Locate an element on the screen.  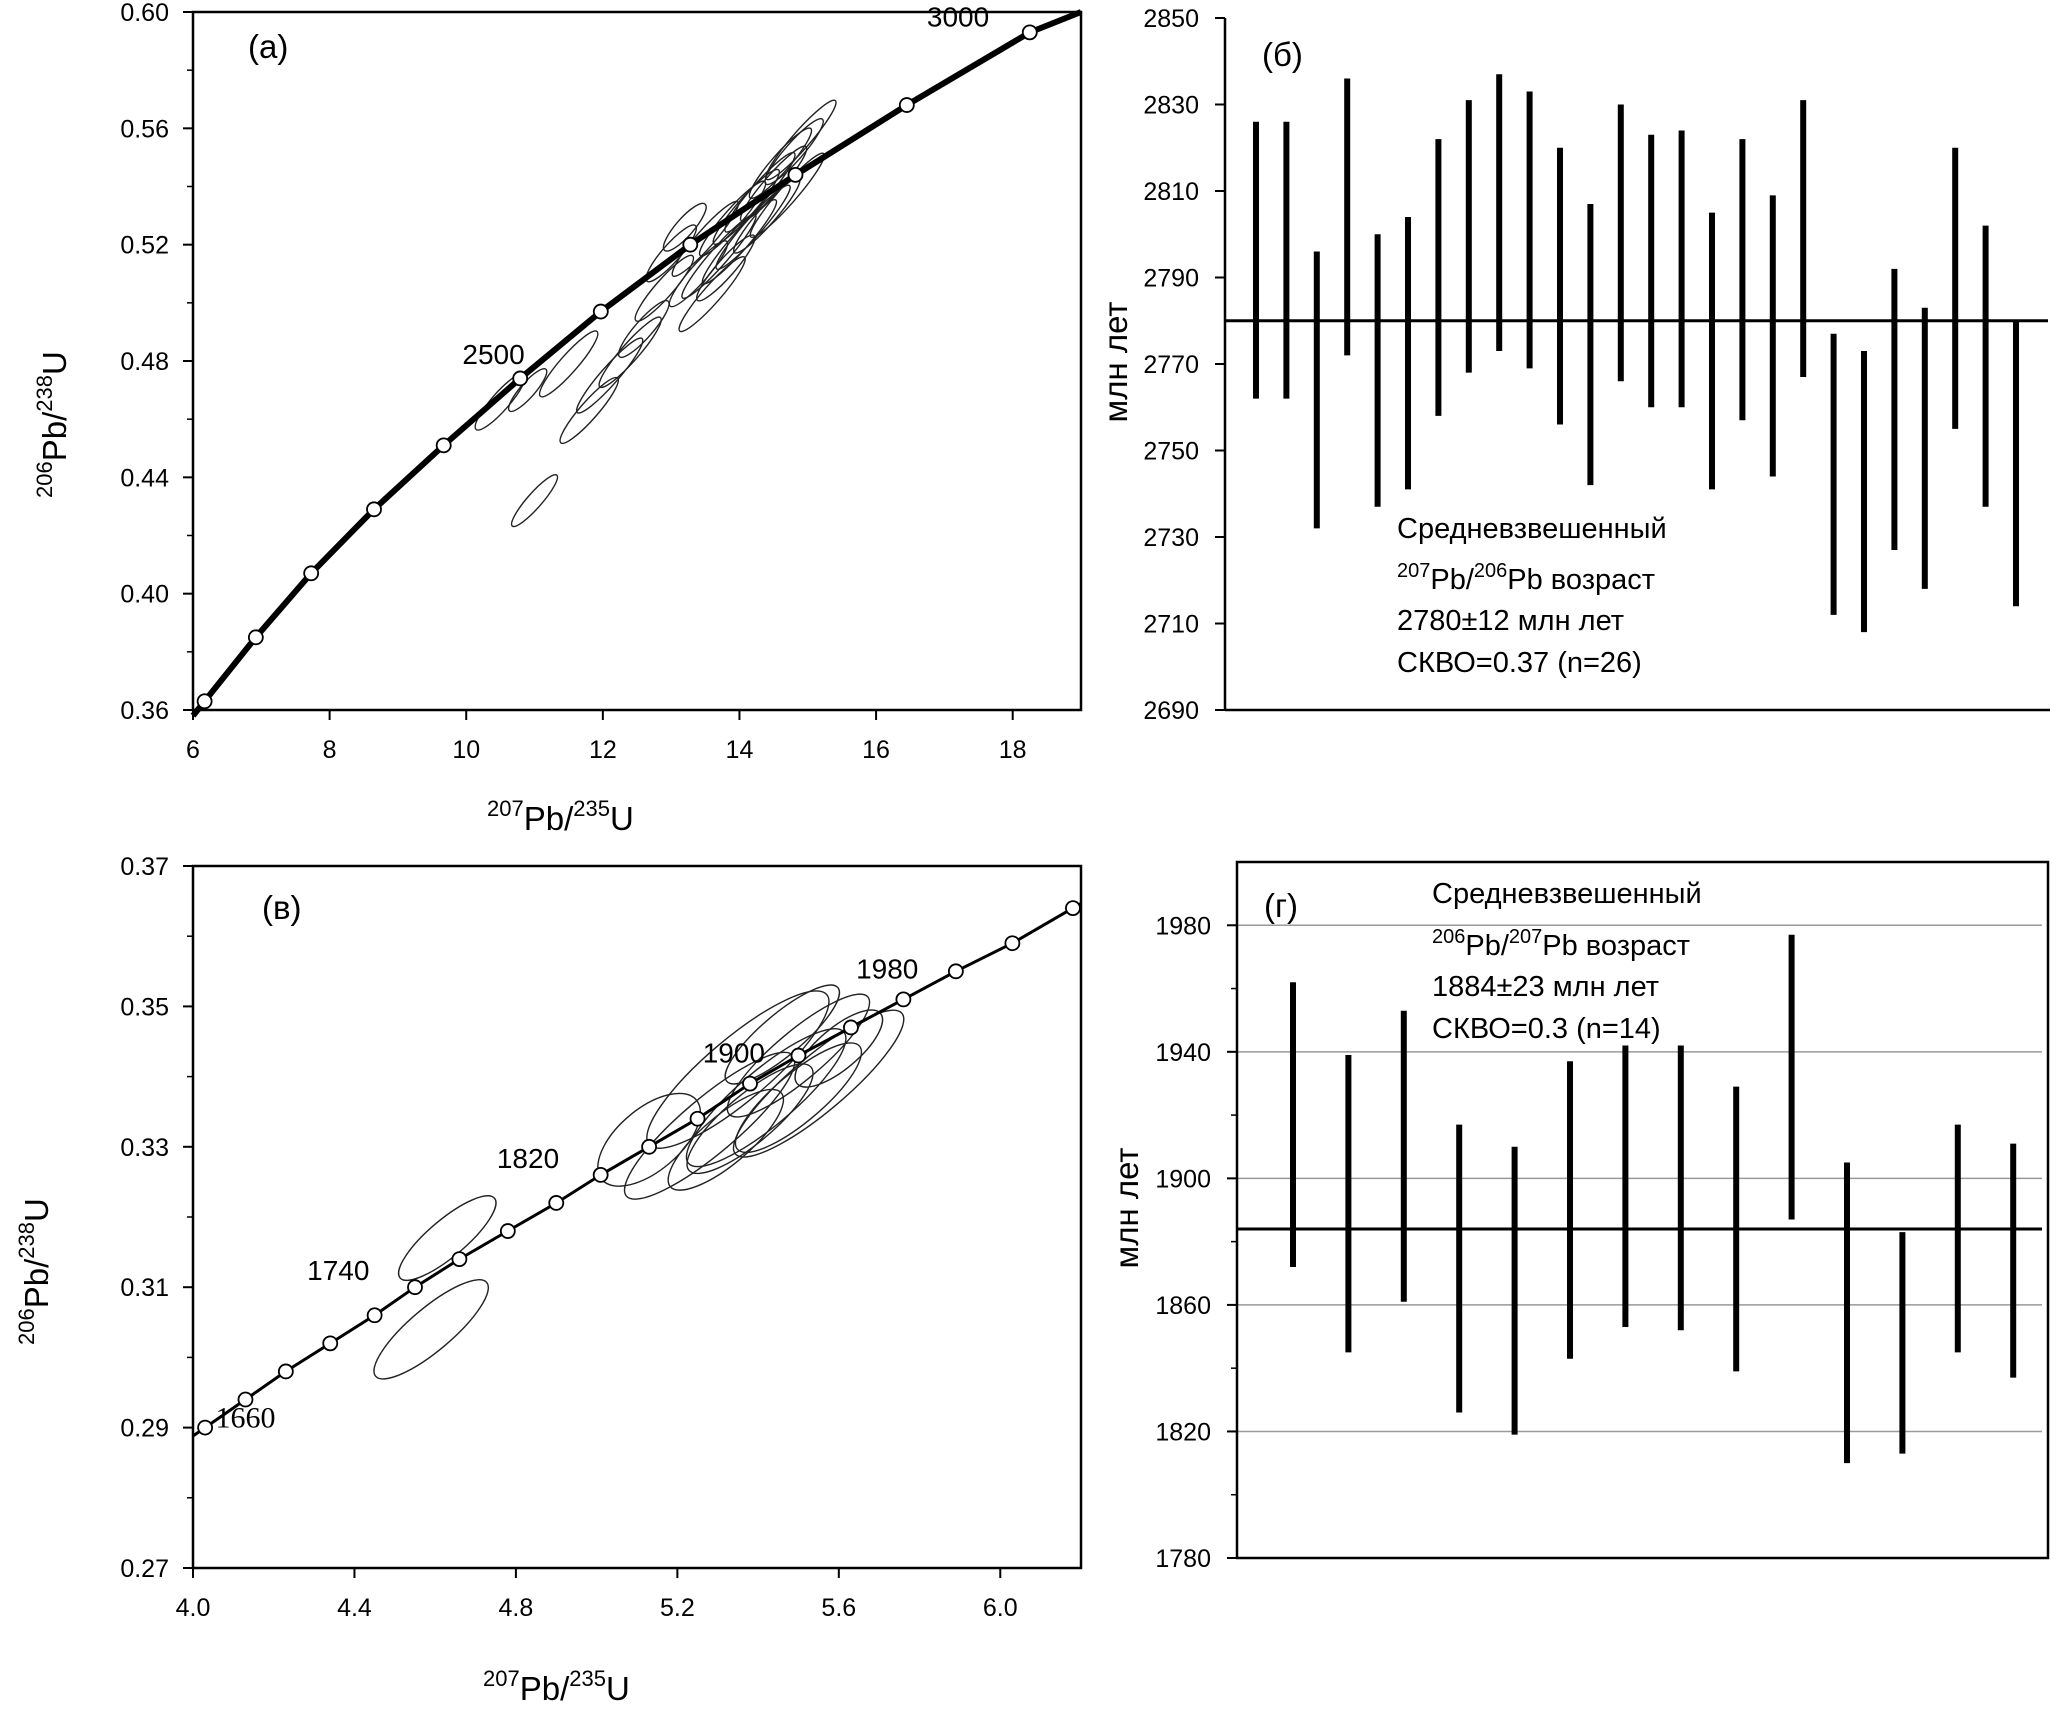
plot-d-y-axis-label: млн лет is located at coordinates (1126, 1208).